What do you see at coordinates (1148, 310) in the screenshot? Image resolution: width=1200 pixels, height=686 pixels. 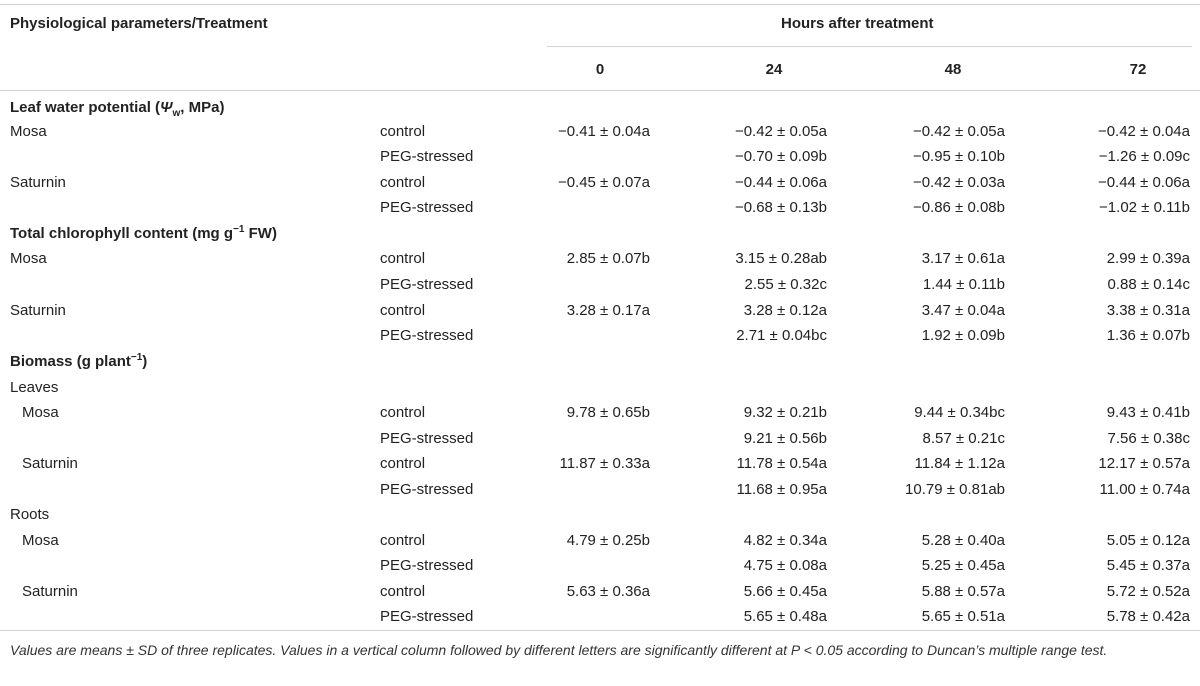 I see `value-cell-72h: 3.38 ± 0.31a` at bounding box center [1148, 310].